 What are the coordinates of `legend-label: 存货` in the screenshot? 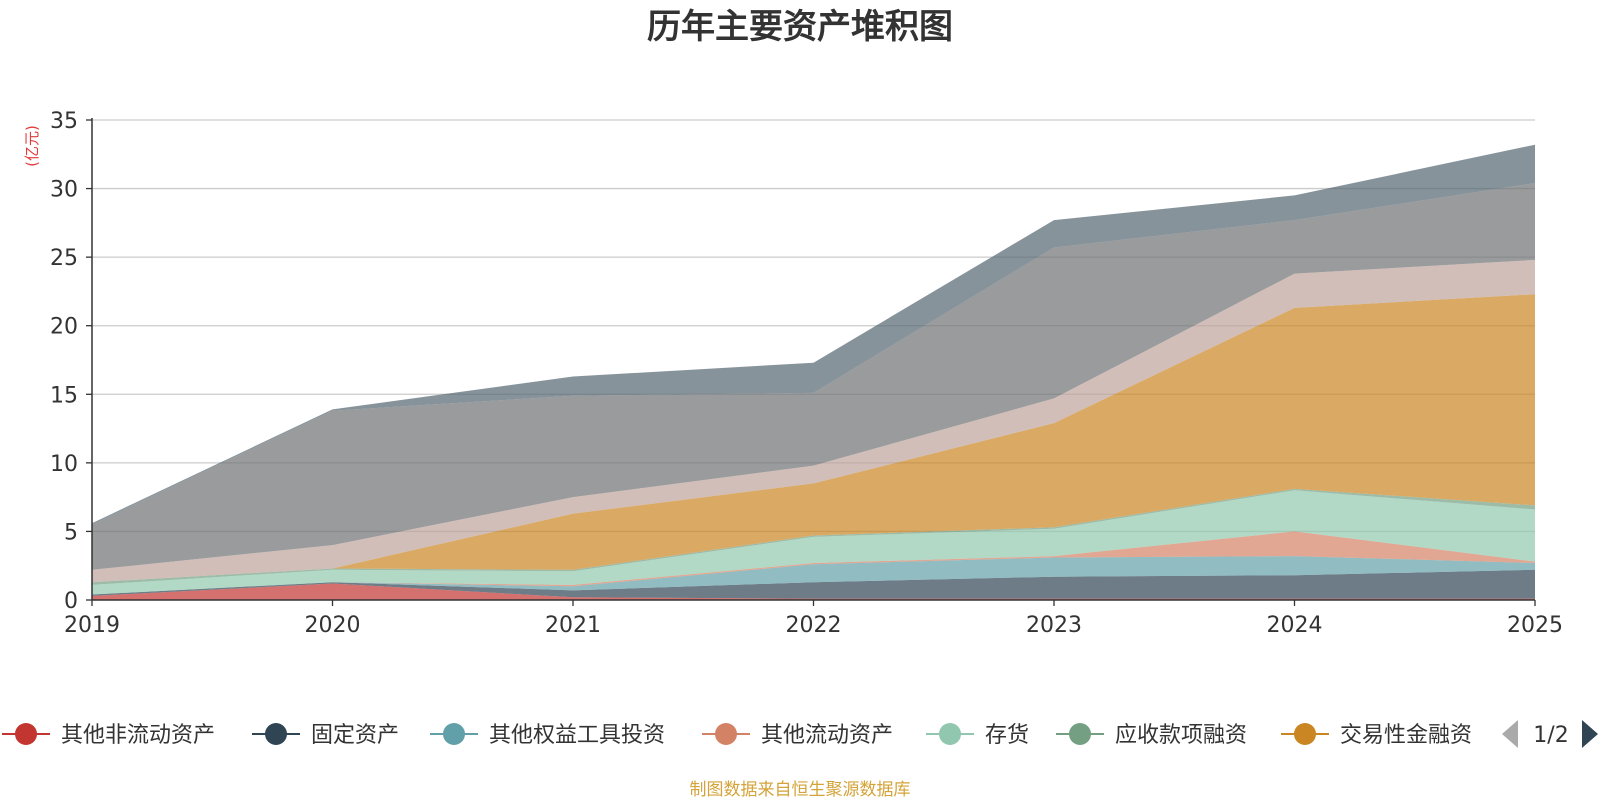 It's located at (1007, 735).